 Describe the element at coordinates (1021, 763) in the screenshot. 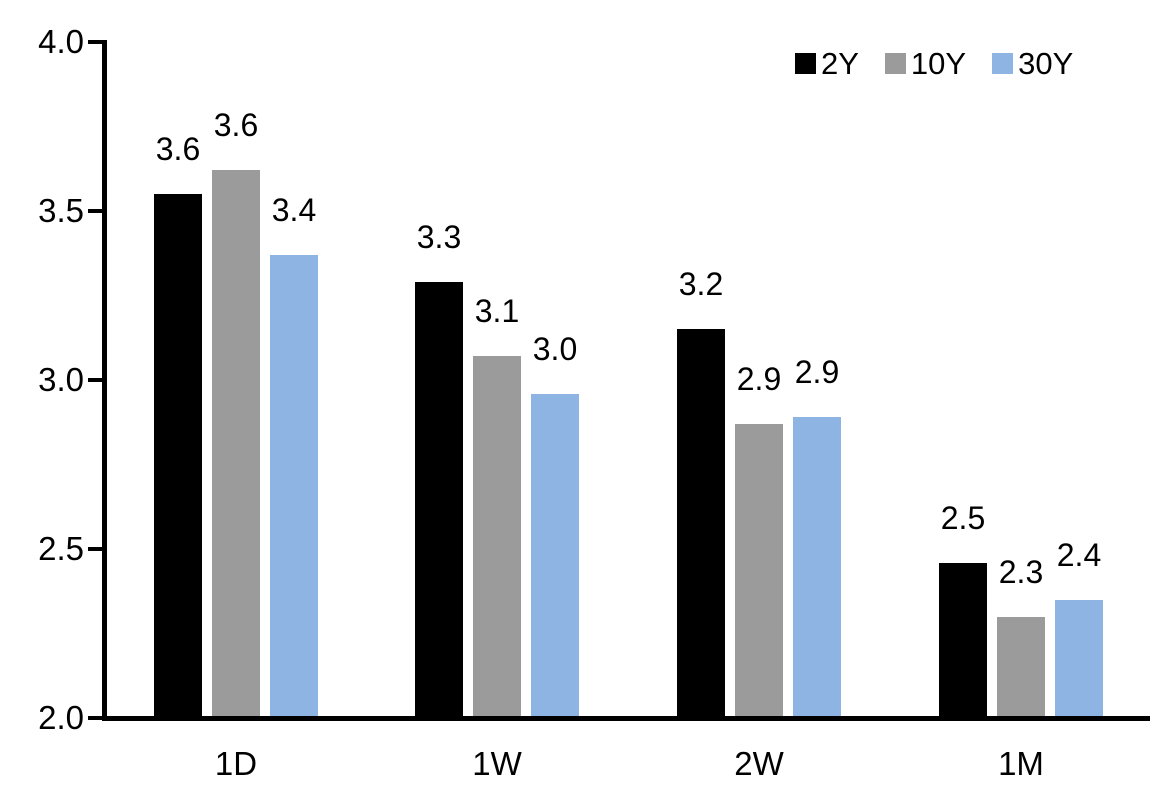

I see `x-tick-label-1m: 1M` at that location.